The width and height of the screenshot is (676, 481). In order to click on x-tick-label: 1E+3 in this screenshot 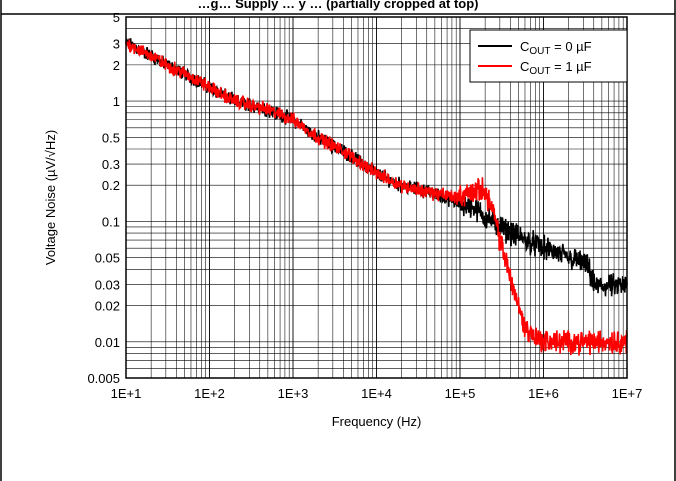, I will do `click(293, 393)`.